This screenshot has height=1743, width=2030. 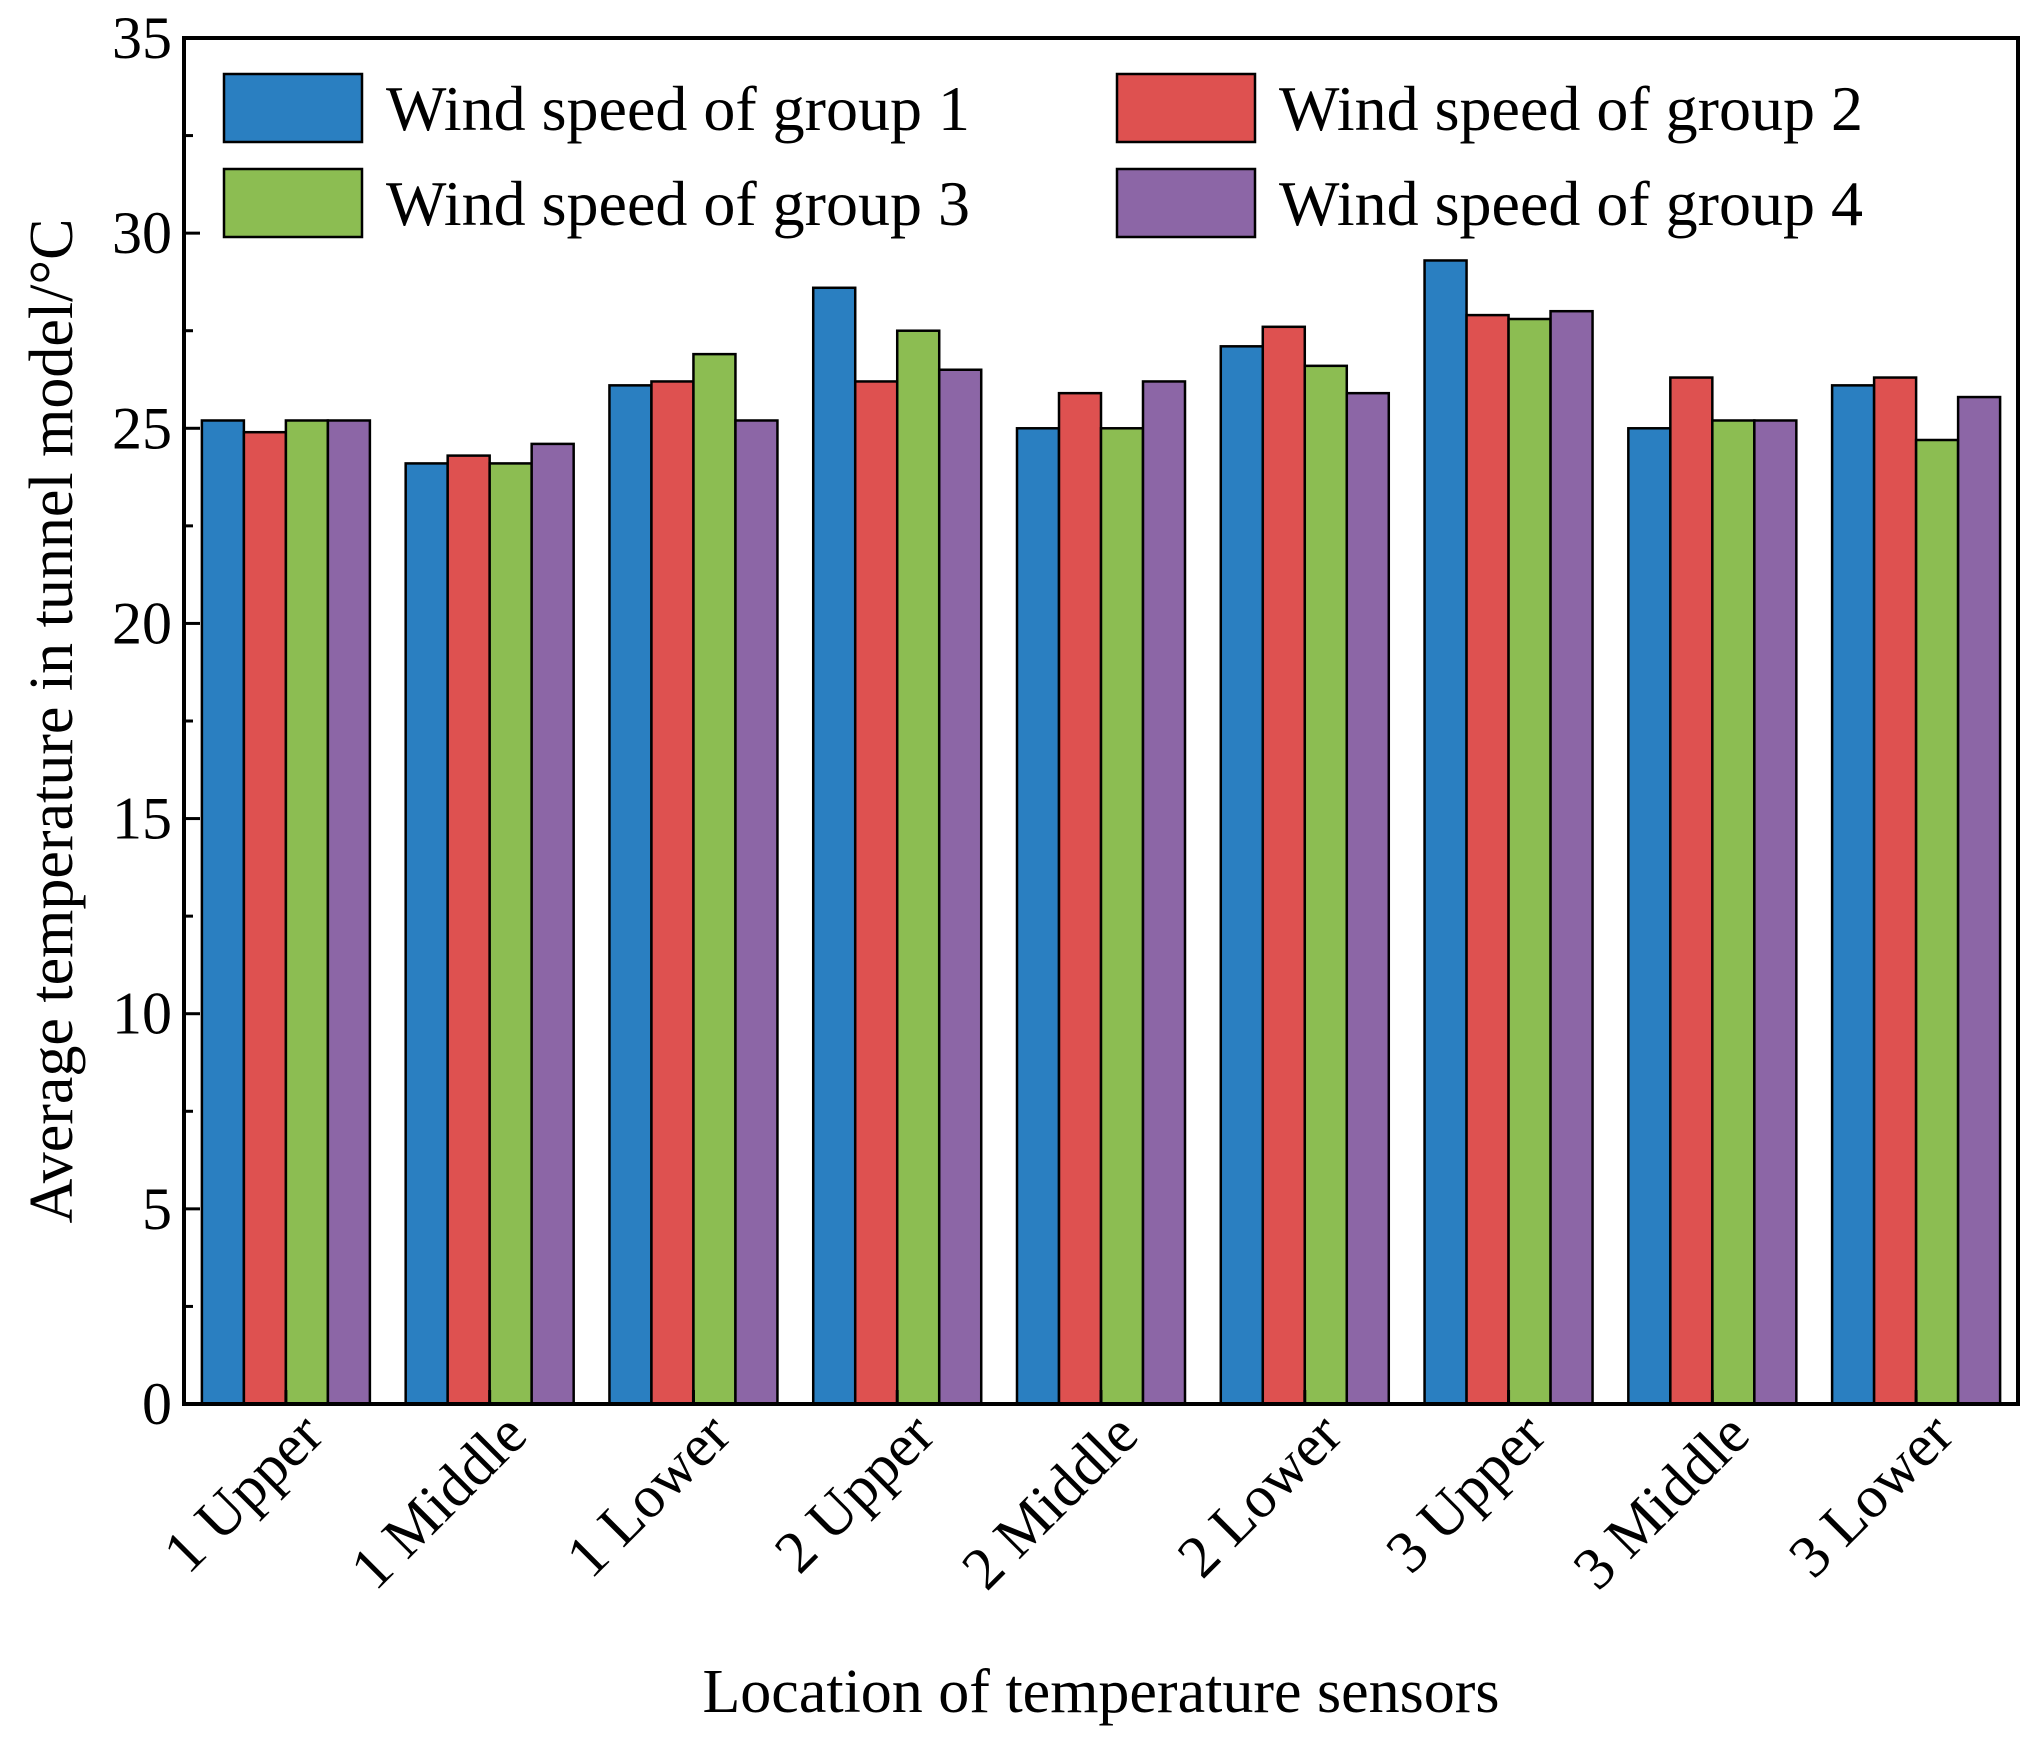 I want to click on y-tick-label: 0, so click(x=157, y=1404).